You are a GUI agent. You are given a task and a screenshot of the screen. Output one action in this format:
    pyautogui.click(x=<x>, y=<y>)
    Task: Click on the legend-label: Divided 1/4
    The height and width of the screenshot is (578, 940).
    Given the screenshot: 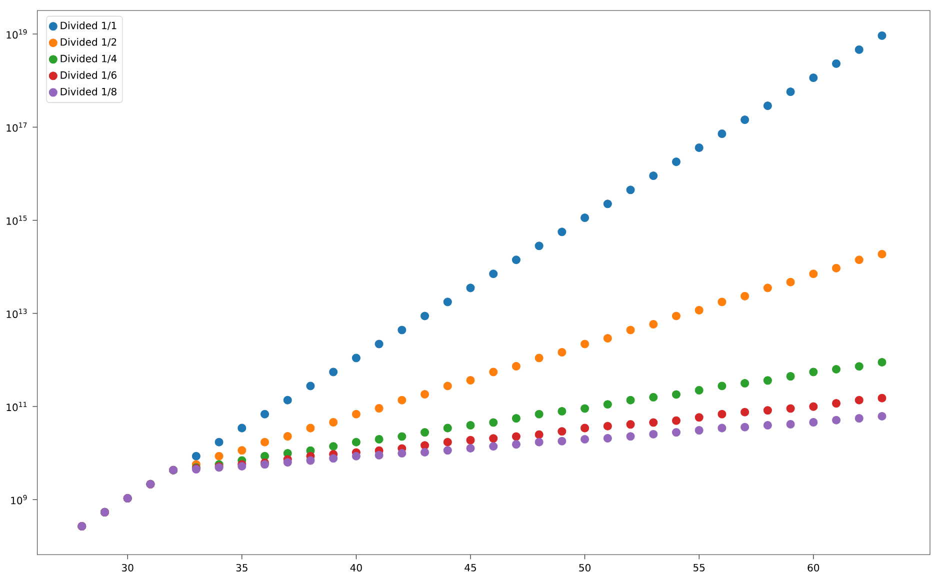 What is the action you would take?
    pyautogui.click(x=88, y=59)
    